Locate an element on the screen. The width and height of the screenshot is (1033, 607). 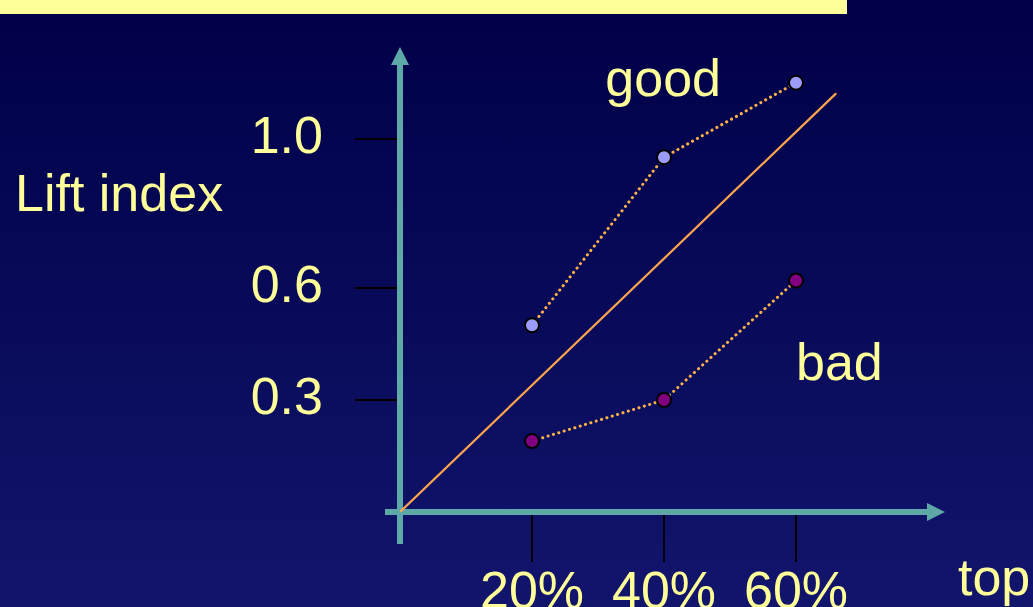
y-axis-title: Lift index is located at coordinates (119, 193).